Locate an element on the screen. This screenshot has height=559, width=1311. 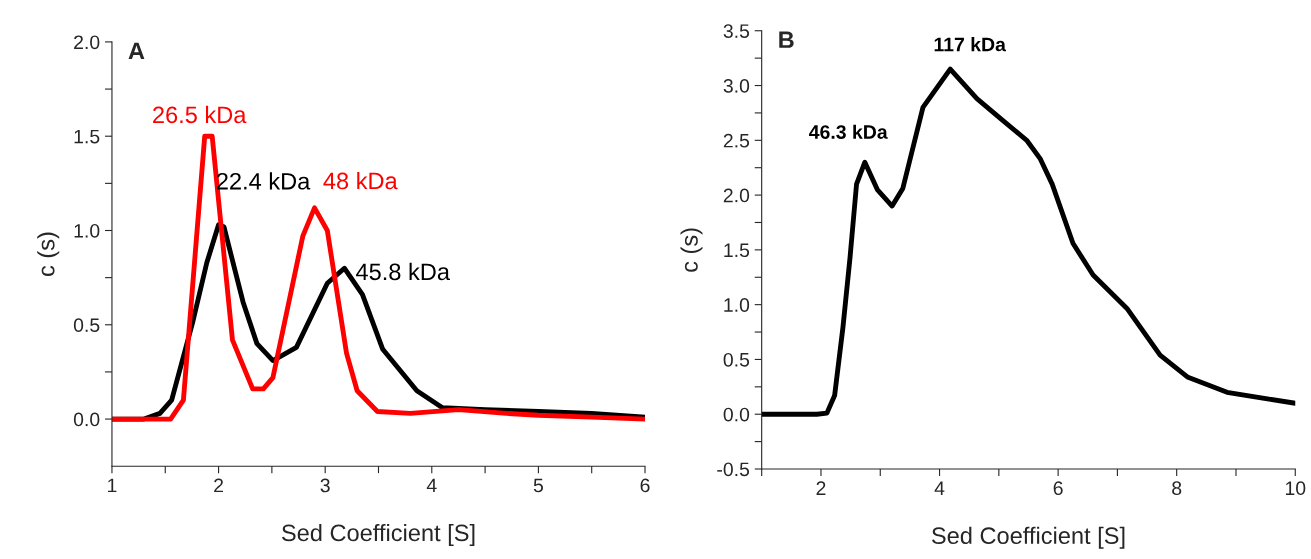
chart-title: B is located at coordinates (786, 39).